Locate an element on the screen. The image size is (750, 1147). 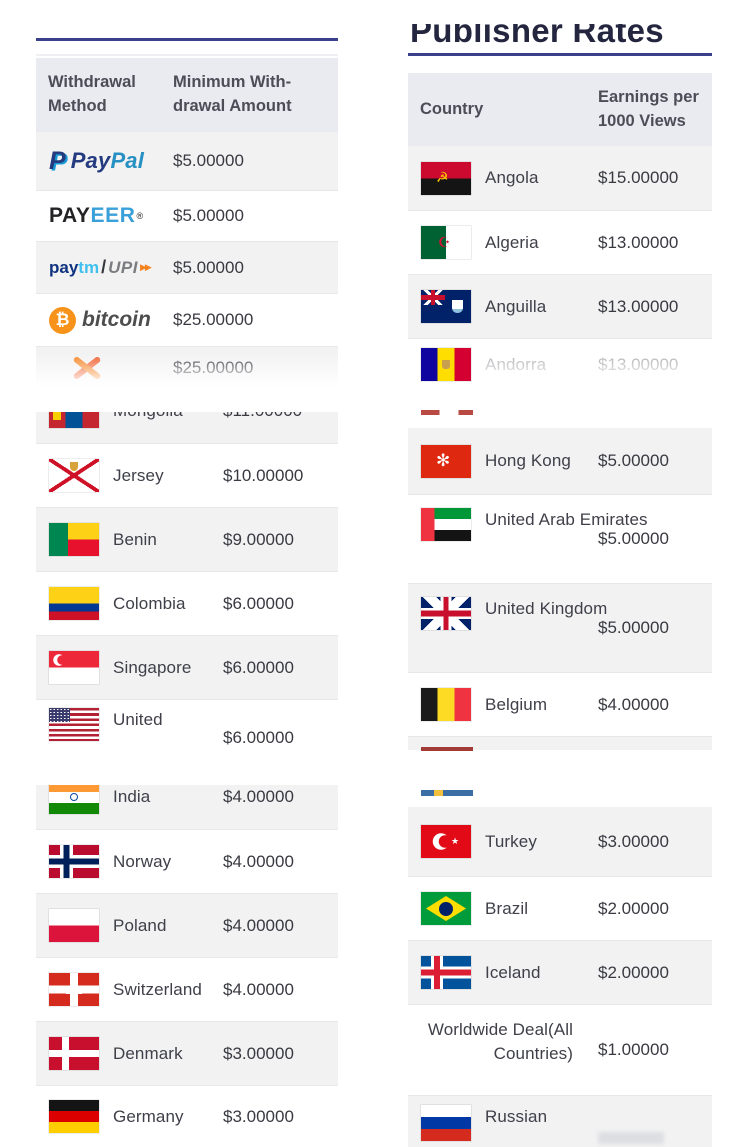
upi-word: UPI is located at coordinates (123, 267).